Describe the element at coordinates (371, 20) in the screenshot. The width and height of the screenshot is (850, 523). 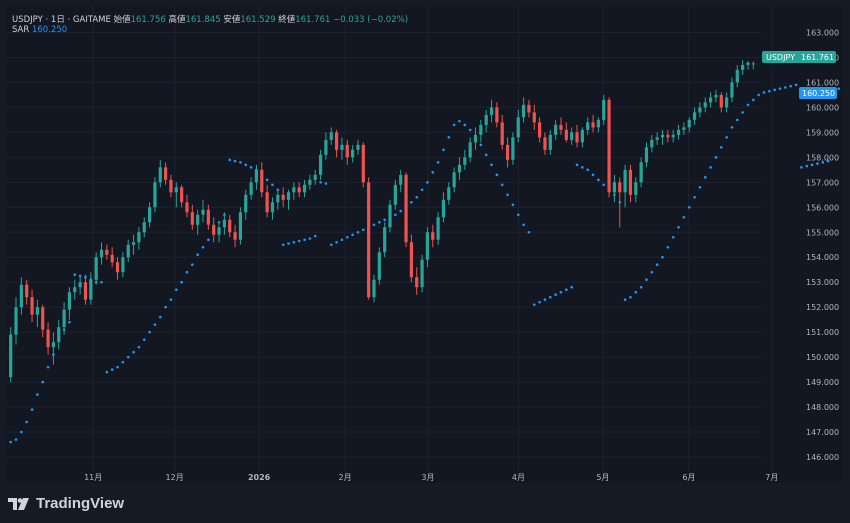
I see `change-value: −0.033 (−0.02%)` at that location.